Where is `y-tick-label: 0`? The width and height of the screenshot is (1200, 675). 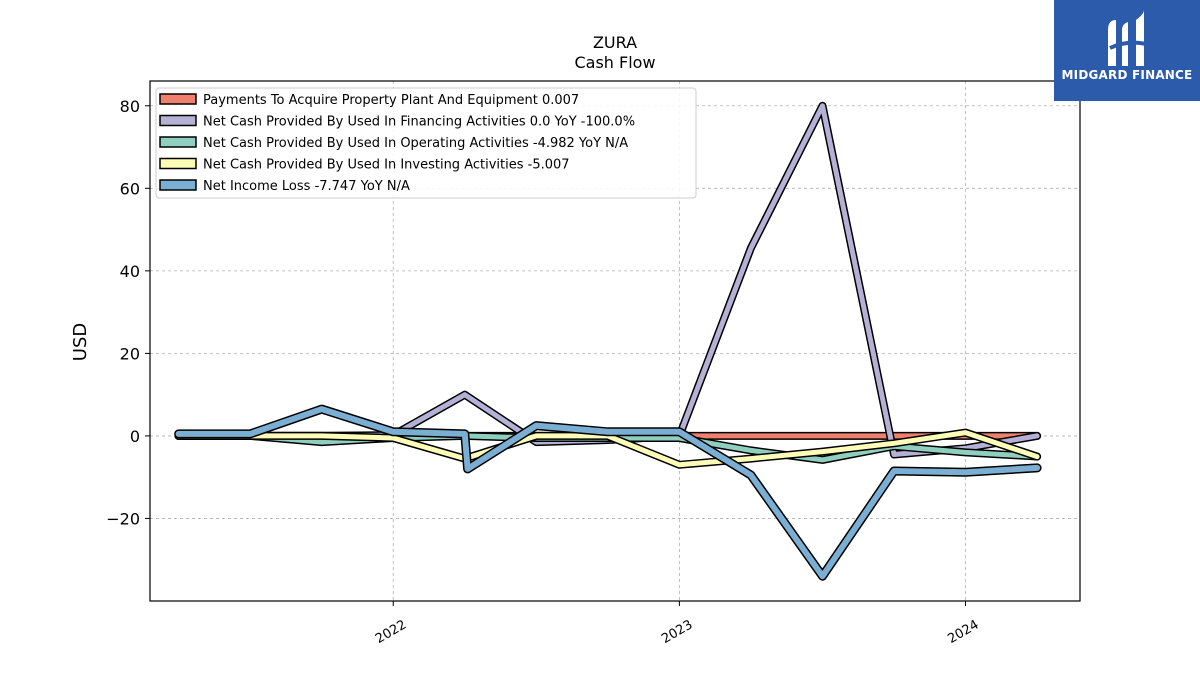
y-tick-label: 0 is located at coordinates (135, 436).